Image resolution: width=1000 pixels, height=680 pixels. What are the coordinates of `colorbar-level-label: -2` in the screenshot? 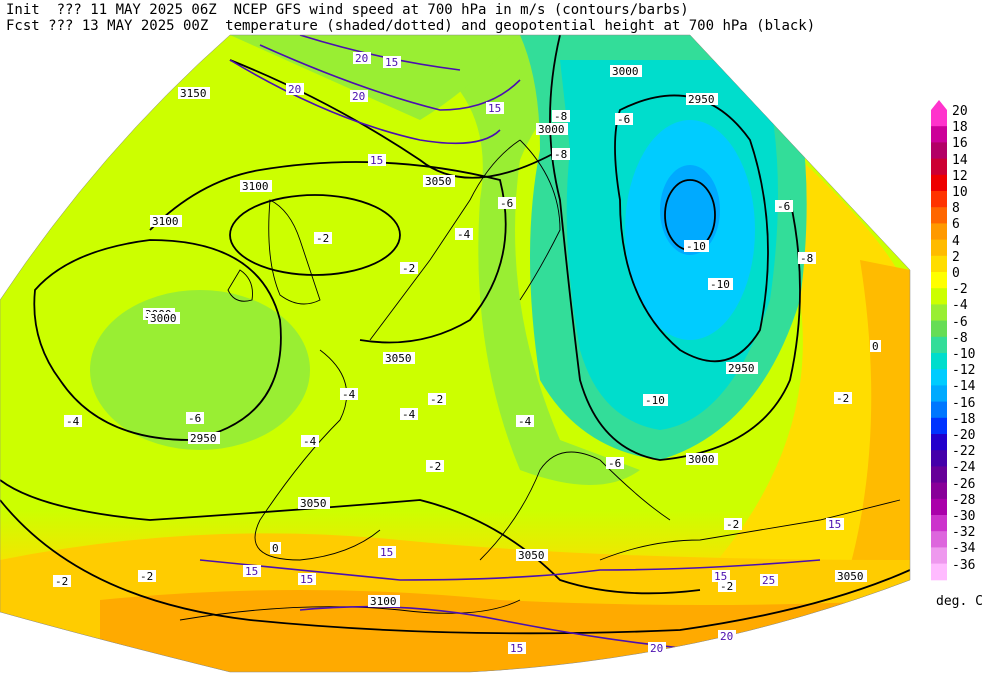 It's located at (960, 290).